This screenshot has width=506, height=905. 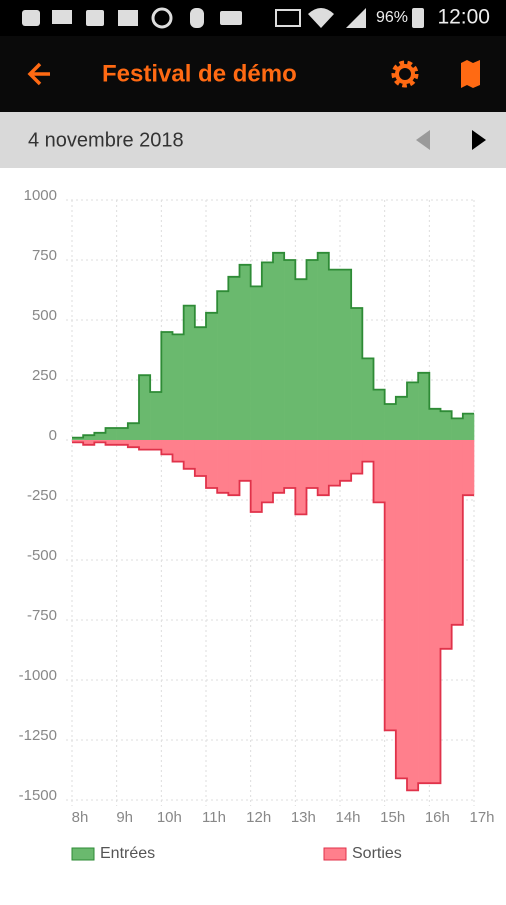 I want to click on legend-label: Entrées, so click(x=127, y=853).